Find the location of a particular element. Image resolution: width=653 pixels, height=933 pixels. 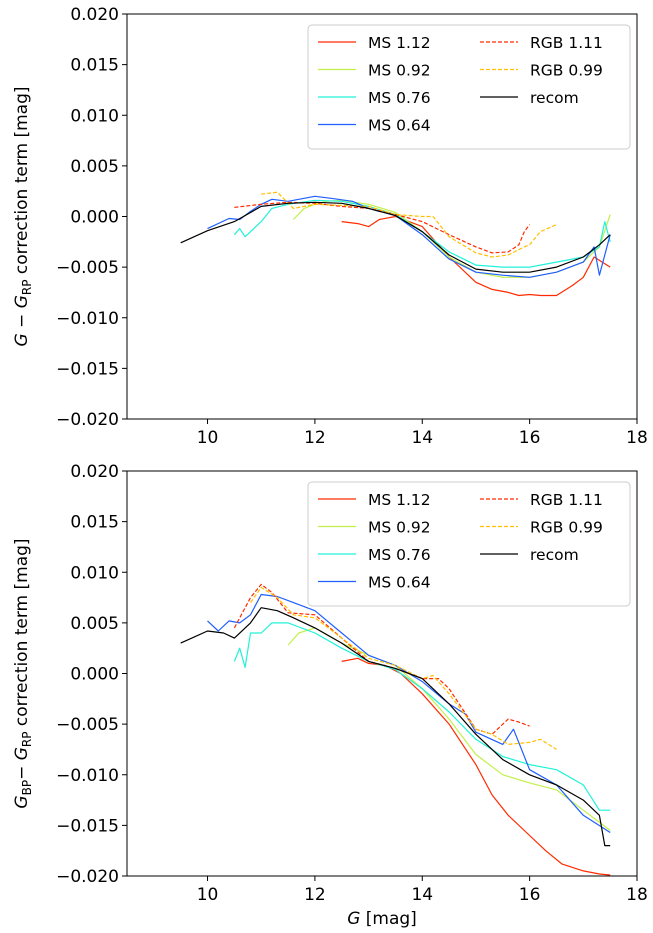

series-group is located at coordinates (395, 244).